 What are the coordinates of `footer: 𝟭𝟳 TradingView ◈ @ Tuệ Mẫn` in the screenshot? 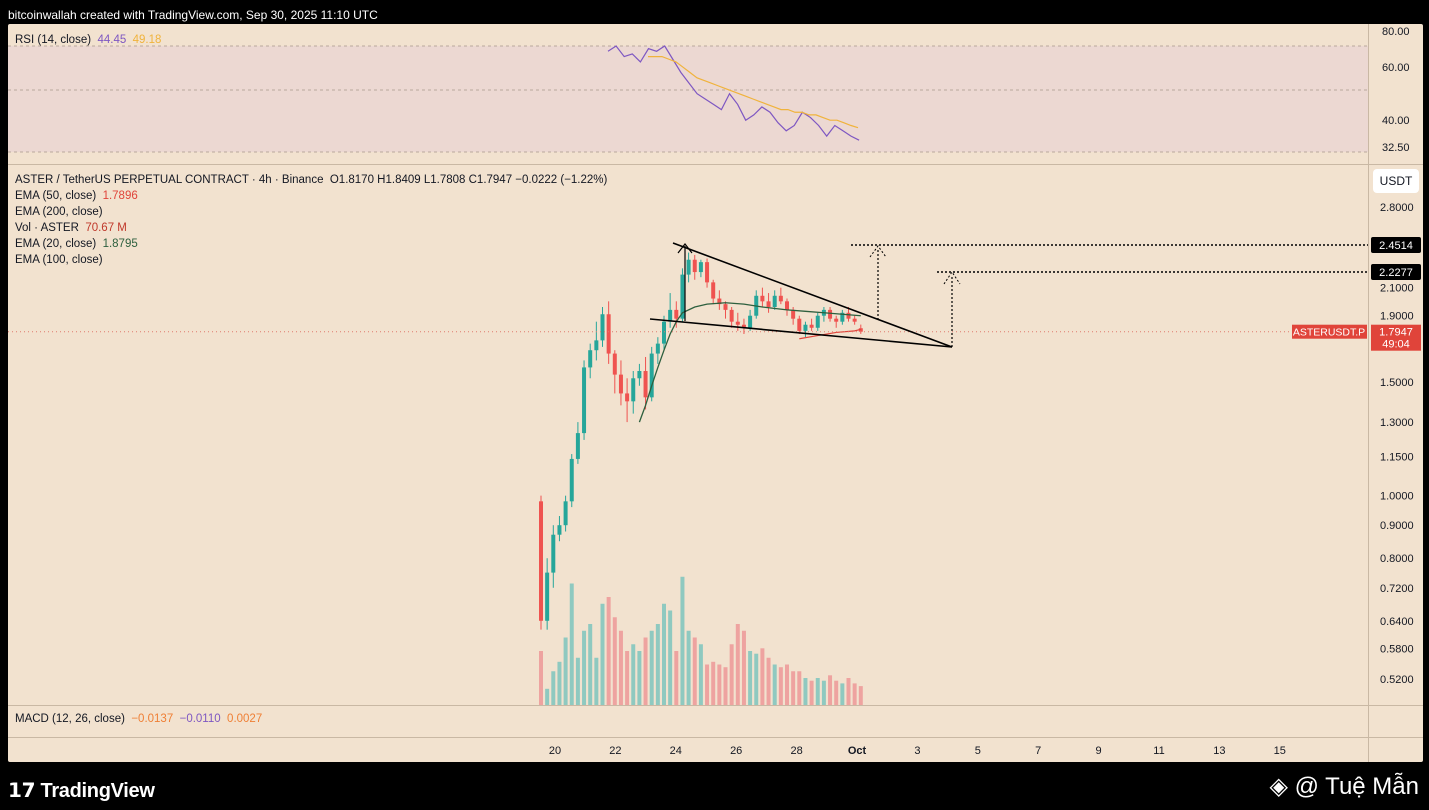 It's located at (714, 786).